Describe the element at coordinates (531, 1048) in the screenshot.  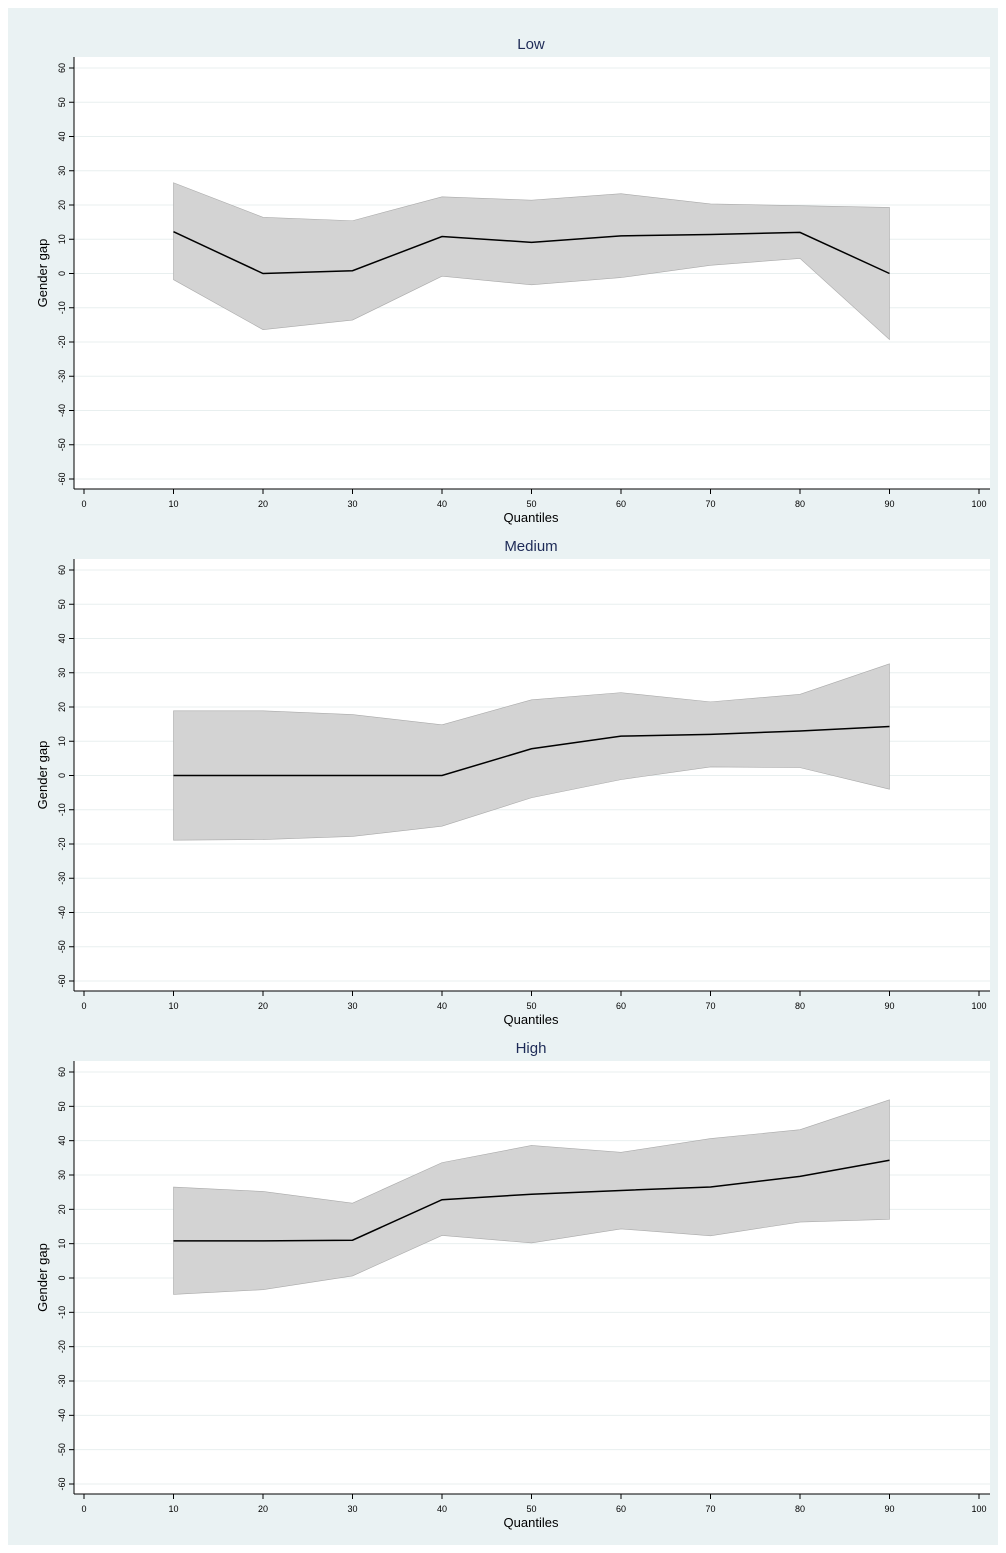
I see `panel-title: High` at that location.